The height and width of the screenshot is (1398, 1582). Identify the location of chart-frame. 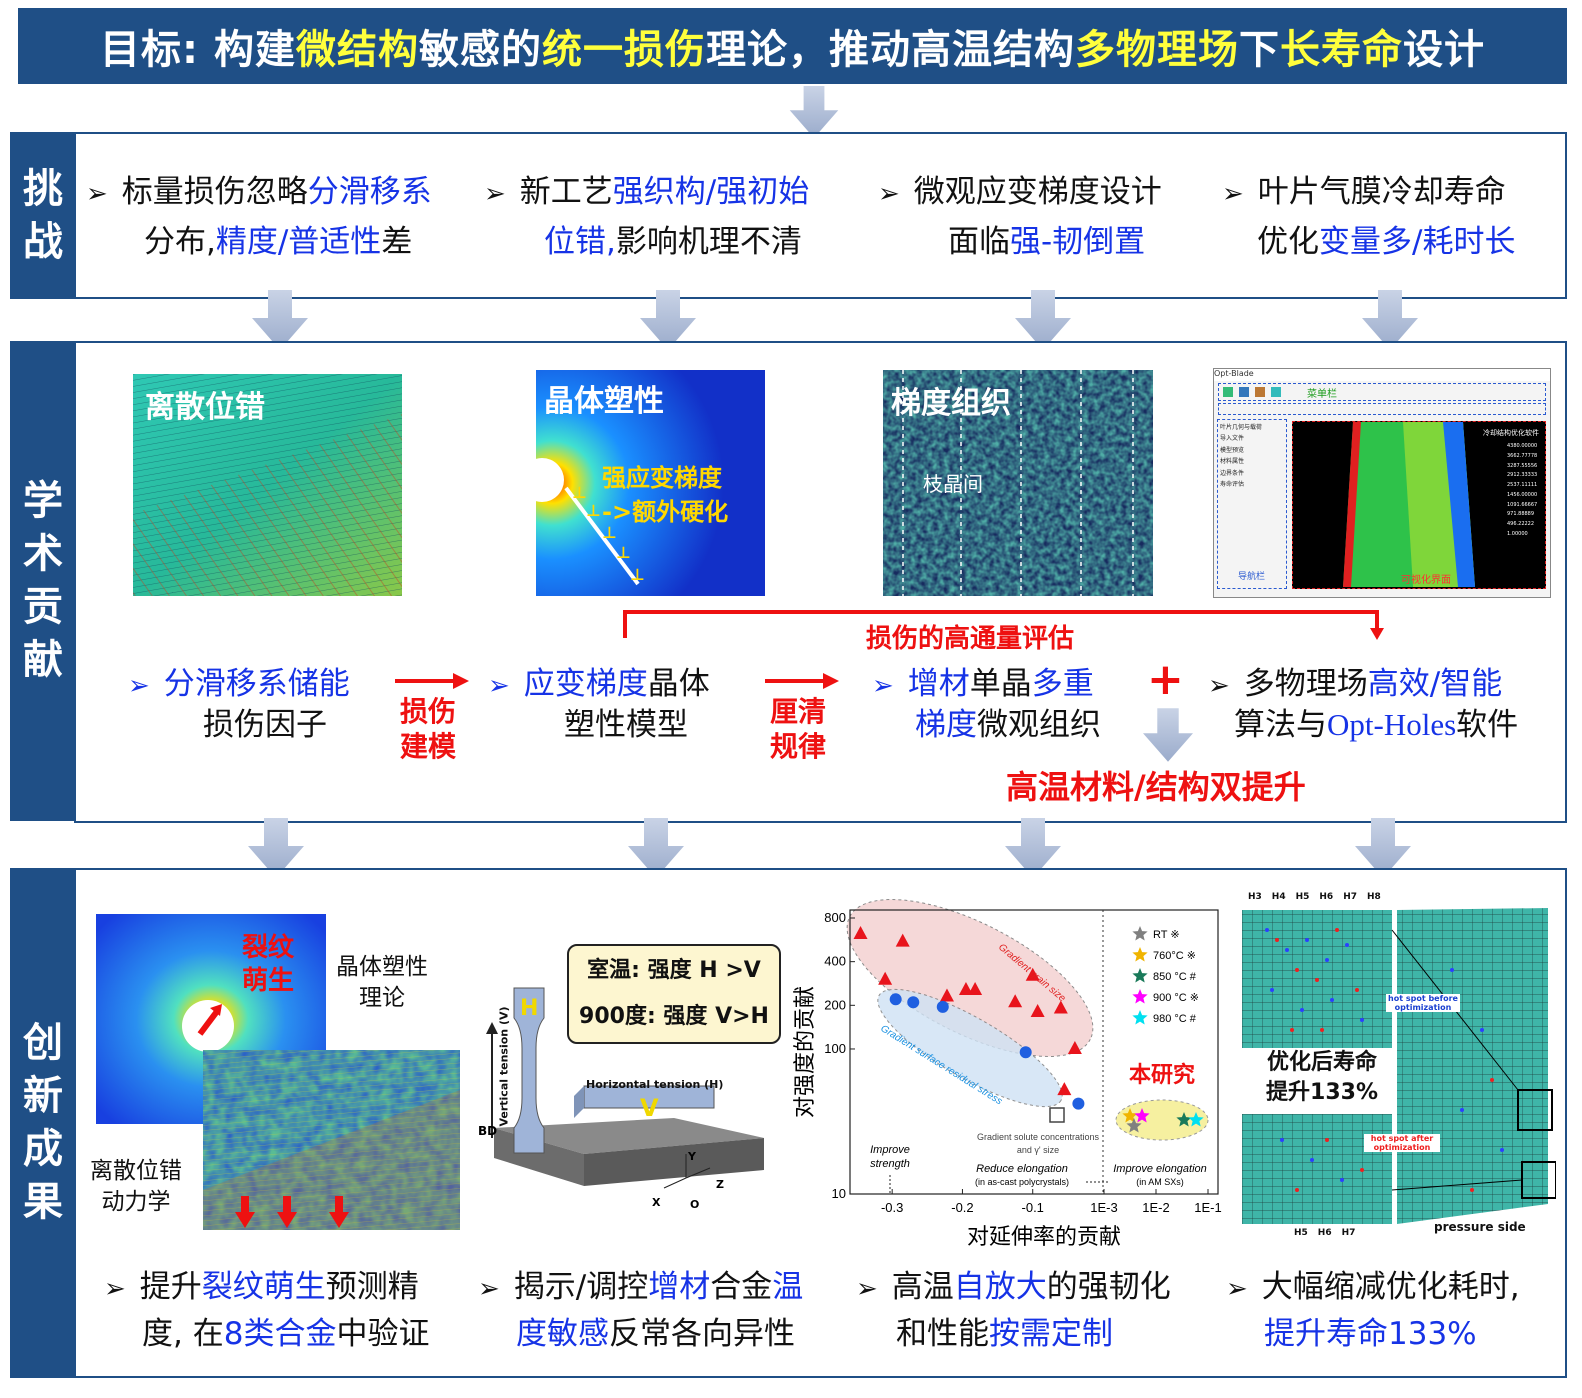
(1034, 1052).